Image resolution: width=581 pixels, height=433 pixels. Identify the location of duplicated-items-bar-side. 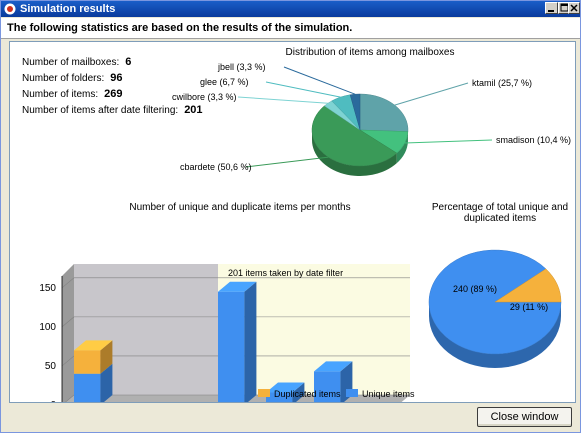
(106, 357).